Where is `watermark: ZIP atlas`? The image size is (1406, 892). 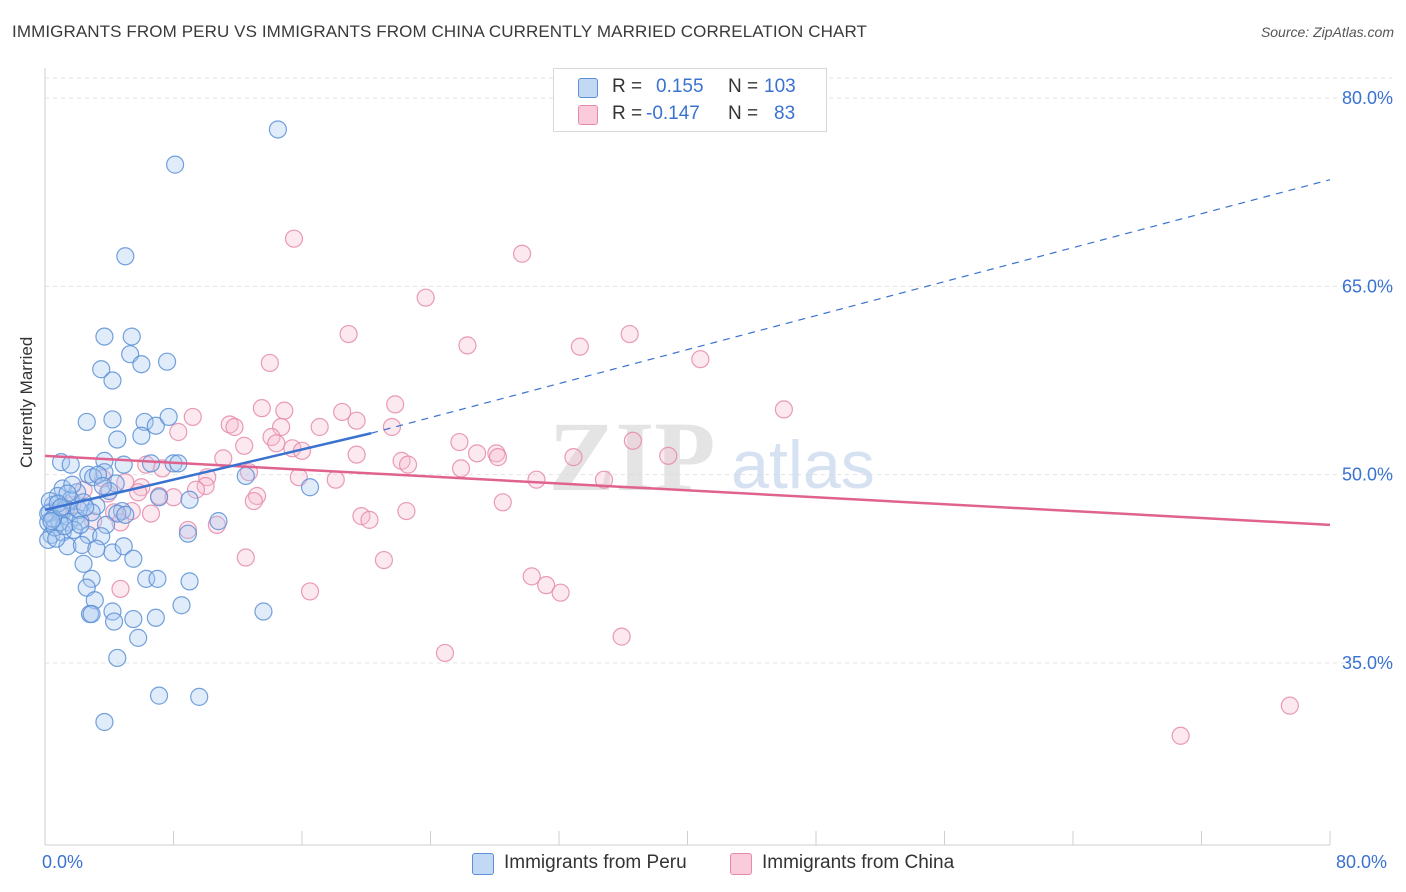 watermark: ZIP atlas is located at coordinates (712, 456).